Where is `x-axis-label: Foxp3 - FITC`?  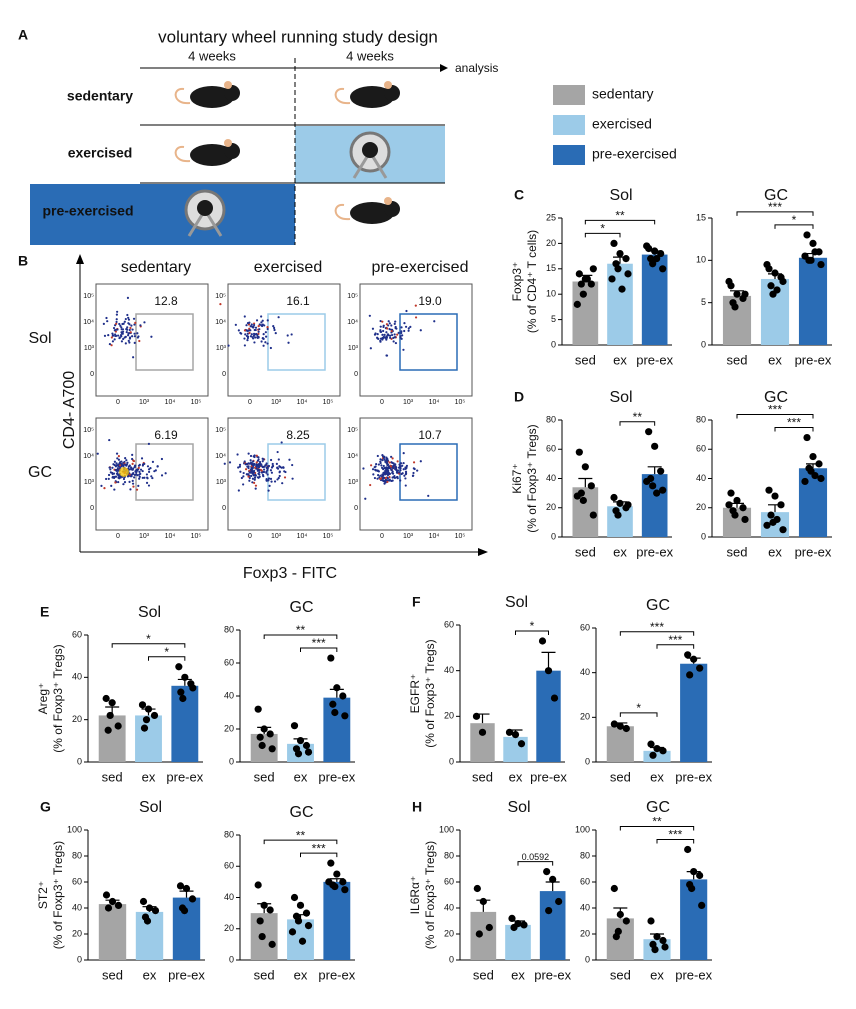 x-axis-label: Foxp3 - FITC is located at coordinates (290, 573).